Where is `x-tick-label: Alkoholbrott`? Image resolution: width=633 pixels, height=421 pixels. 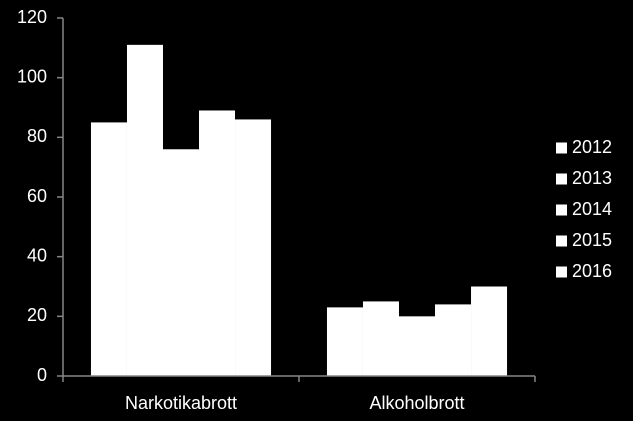
x-tick-label: Alkoholbrott is located at coordinates (416, 403).